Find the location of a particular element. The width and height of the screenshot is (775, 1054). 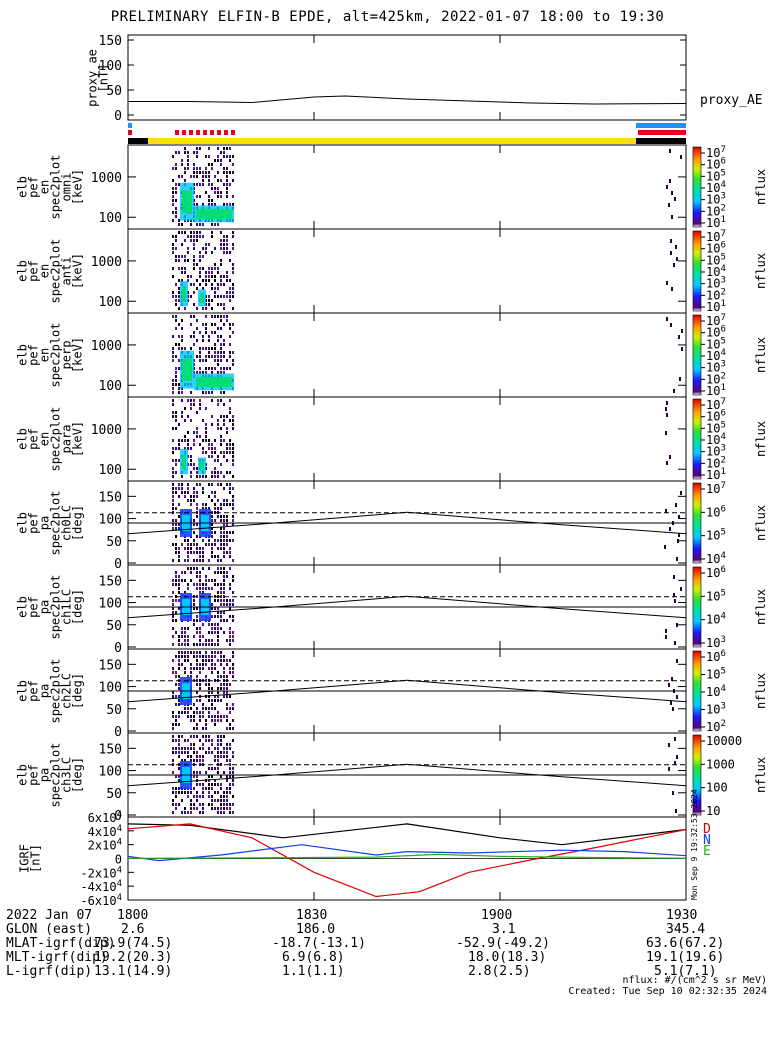

colorbar-tick-label: 106 is located at coordinates (716, 572).